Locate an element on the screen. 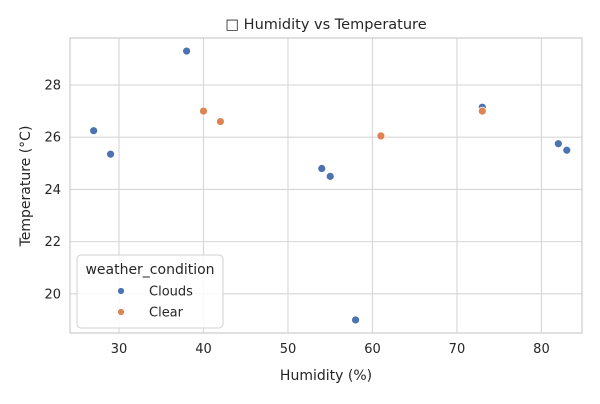  y-tick-label: 20 is located at coordinates (52, 294).